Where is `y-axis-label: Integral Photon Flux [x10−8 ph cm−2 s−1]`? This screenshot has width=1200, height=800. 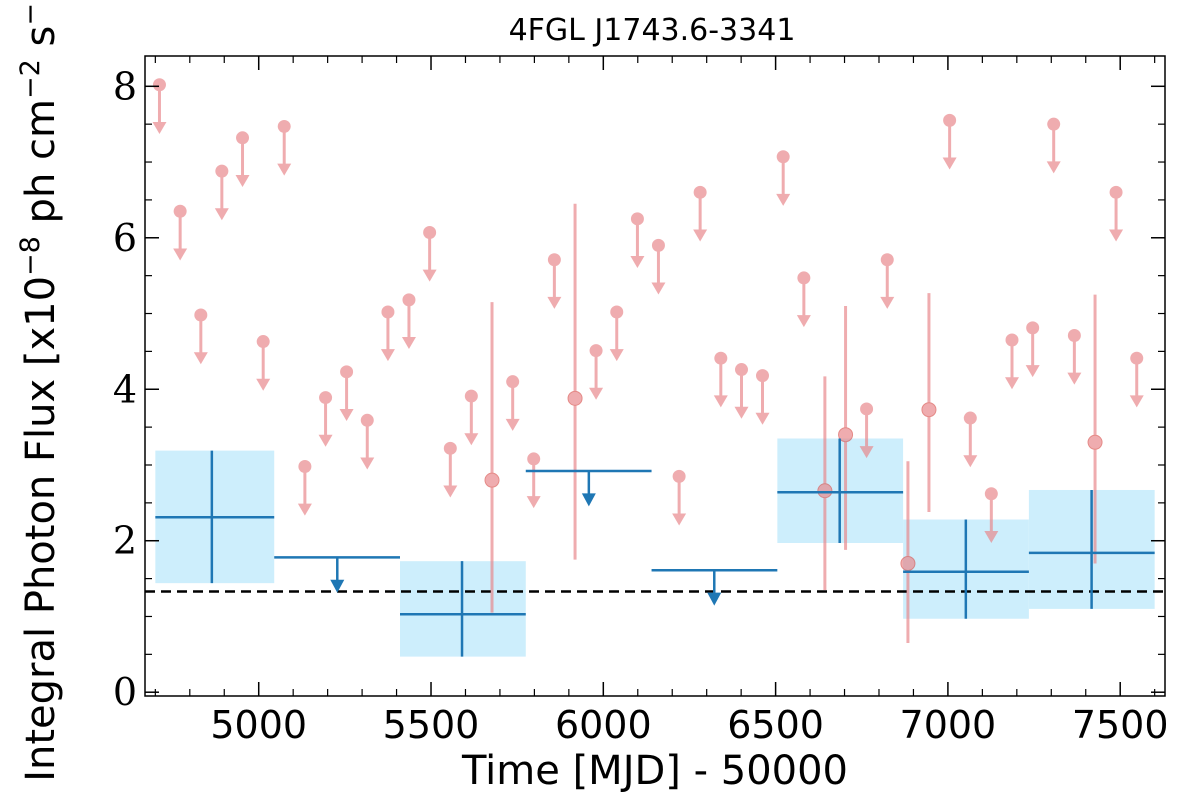 y-axis-label: Integral Photon Flux [x10−8 ph cm−2 s−1] is located at coordinates (39, 391).